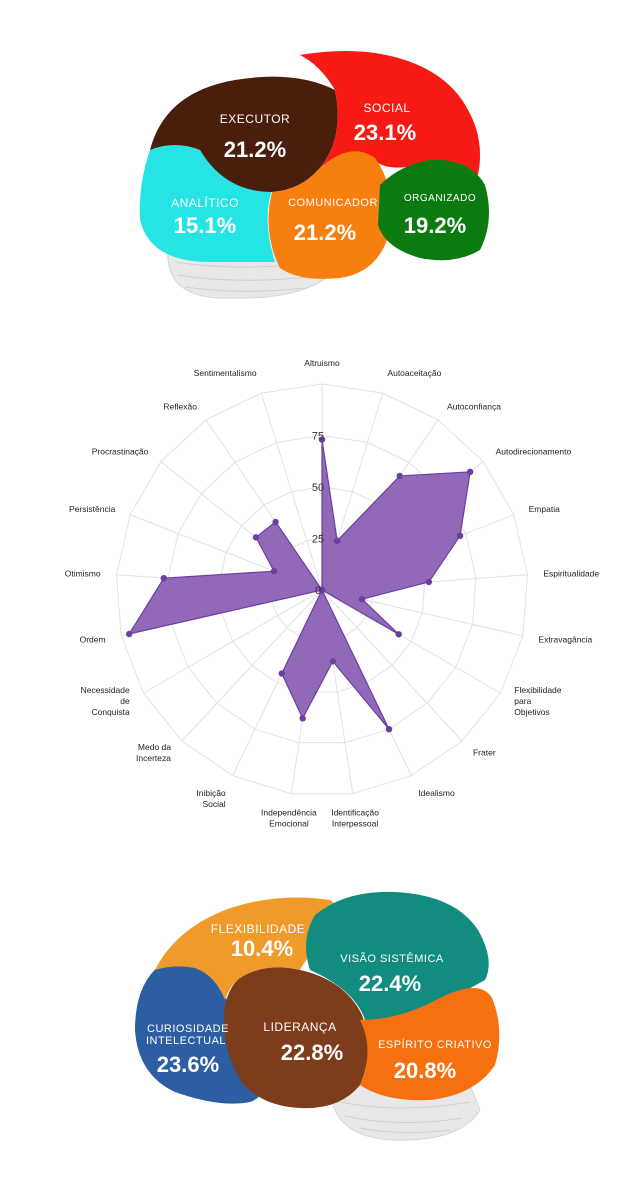 The width and height of the screenshot is (620, 1190). Describe the element at coordinates (435, 225) in the screenshot. I see `value-organizado: 19.2%` at that location.